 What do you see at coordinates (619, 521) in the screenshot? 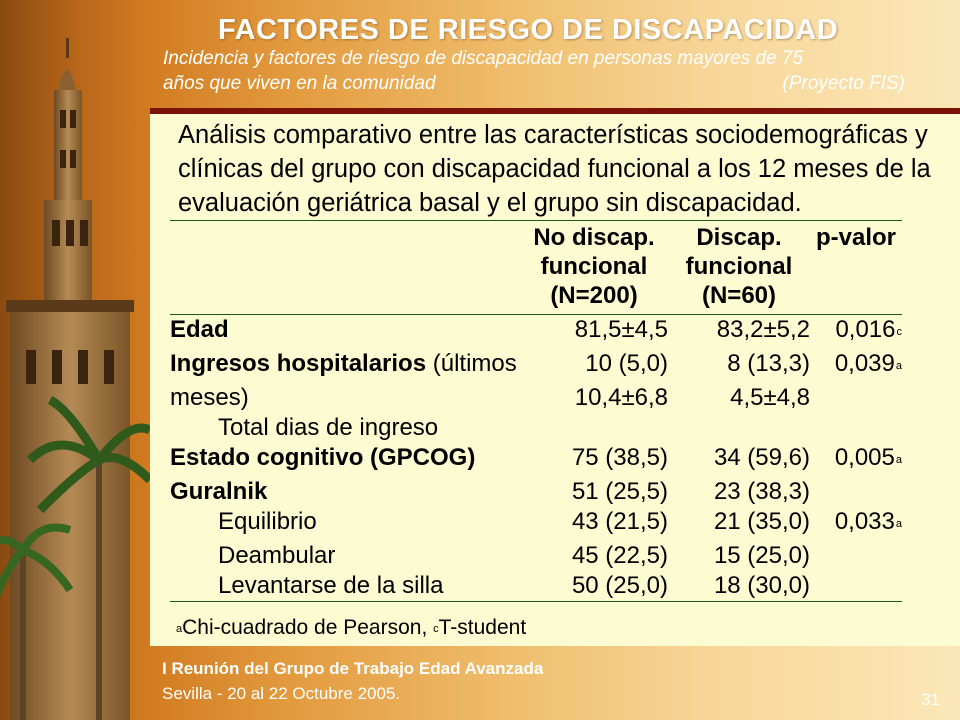
I see `cell-no-discap: 43 (21,5)` at bounding box center [619, 521].